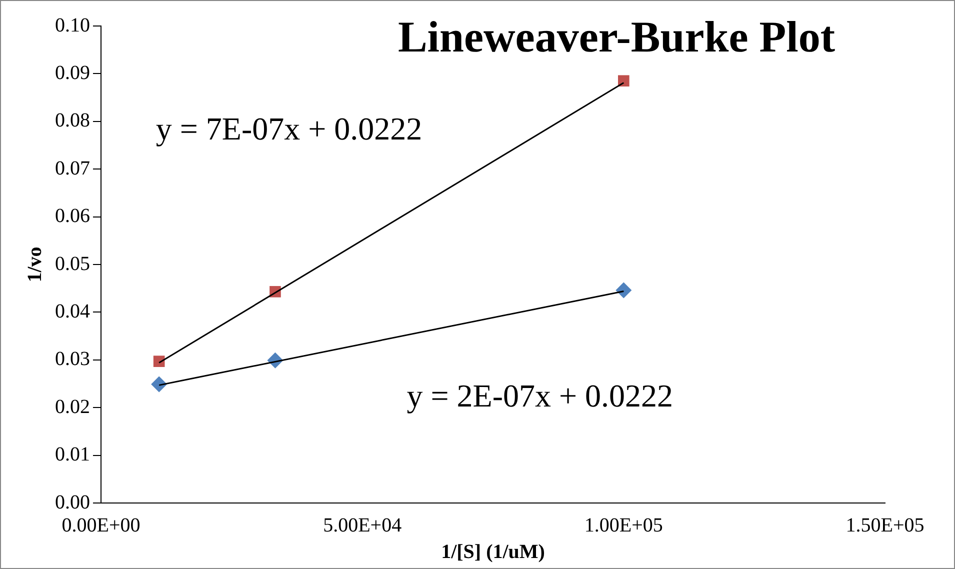 Image resolution: width=955 pixels, height=569 pixels. I want to click on y-tick-label: 0.10, so click(72, 25).